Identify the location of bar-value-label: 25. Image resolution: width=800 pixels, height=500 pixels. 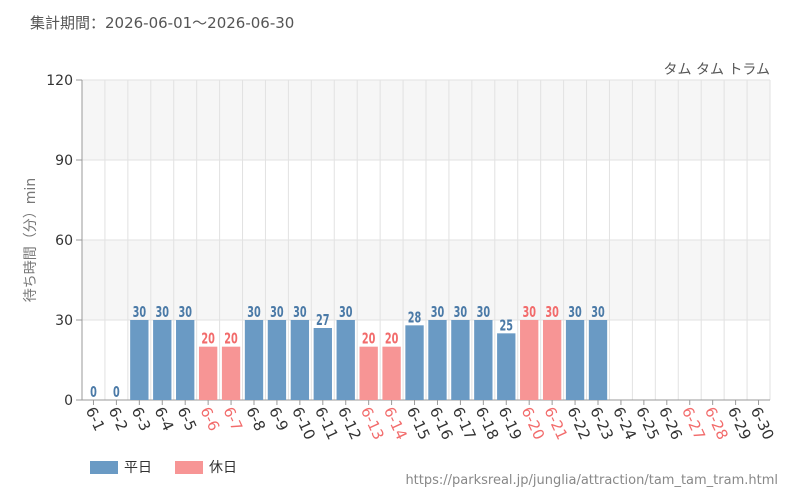
(507, 326).